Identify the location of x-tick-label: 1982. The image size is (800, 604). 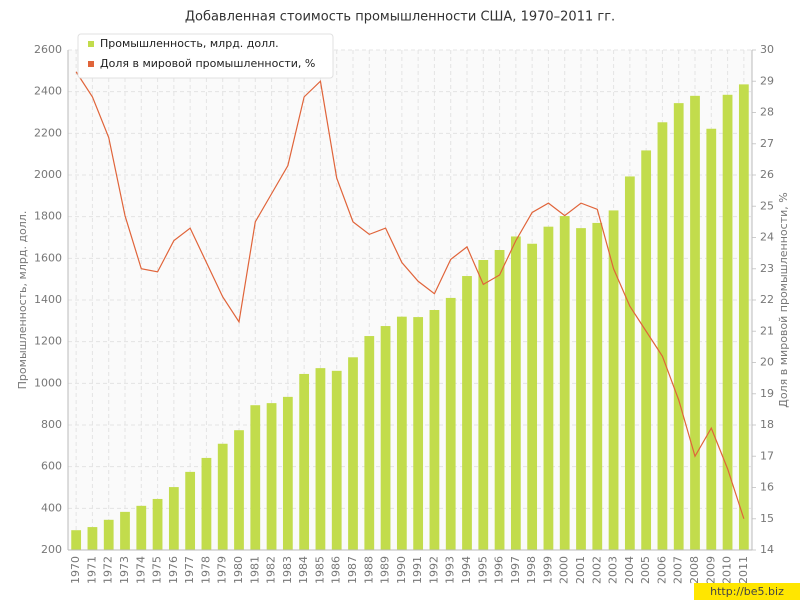
(271, 570).